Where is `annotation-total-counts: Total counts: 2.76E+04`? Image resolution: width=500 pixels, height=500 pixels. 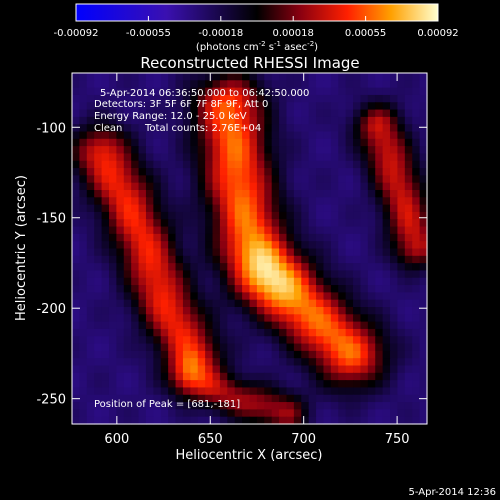
annotation-total-counts: Total counts: 2.76E+04 is located at coordinates (202, 128).